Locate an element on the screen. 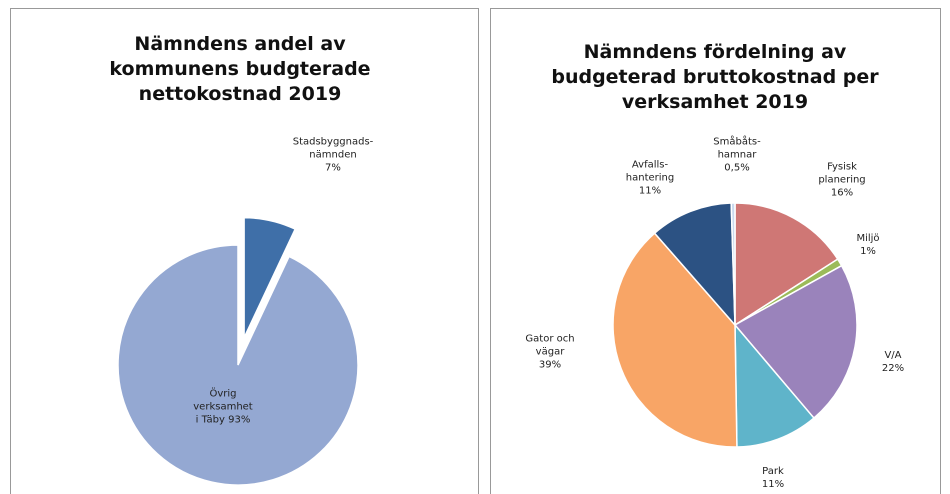  value-label: 93% is located at coordinates (239, 420).